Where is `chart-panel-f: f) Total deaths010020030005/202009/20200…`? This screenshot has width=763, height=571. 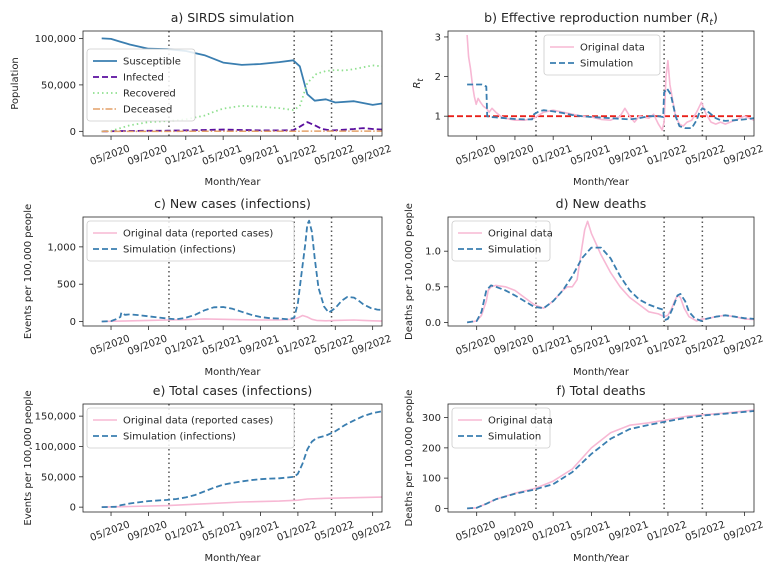
chart-panel-f: f) Total deaths010020030005/202009/20200… is located at coordinates (583, 473).